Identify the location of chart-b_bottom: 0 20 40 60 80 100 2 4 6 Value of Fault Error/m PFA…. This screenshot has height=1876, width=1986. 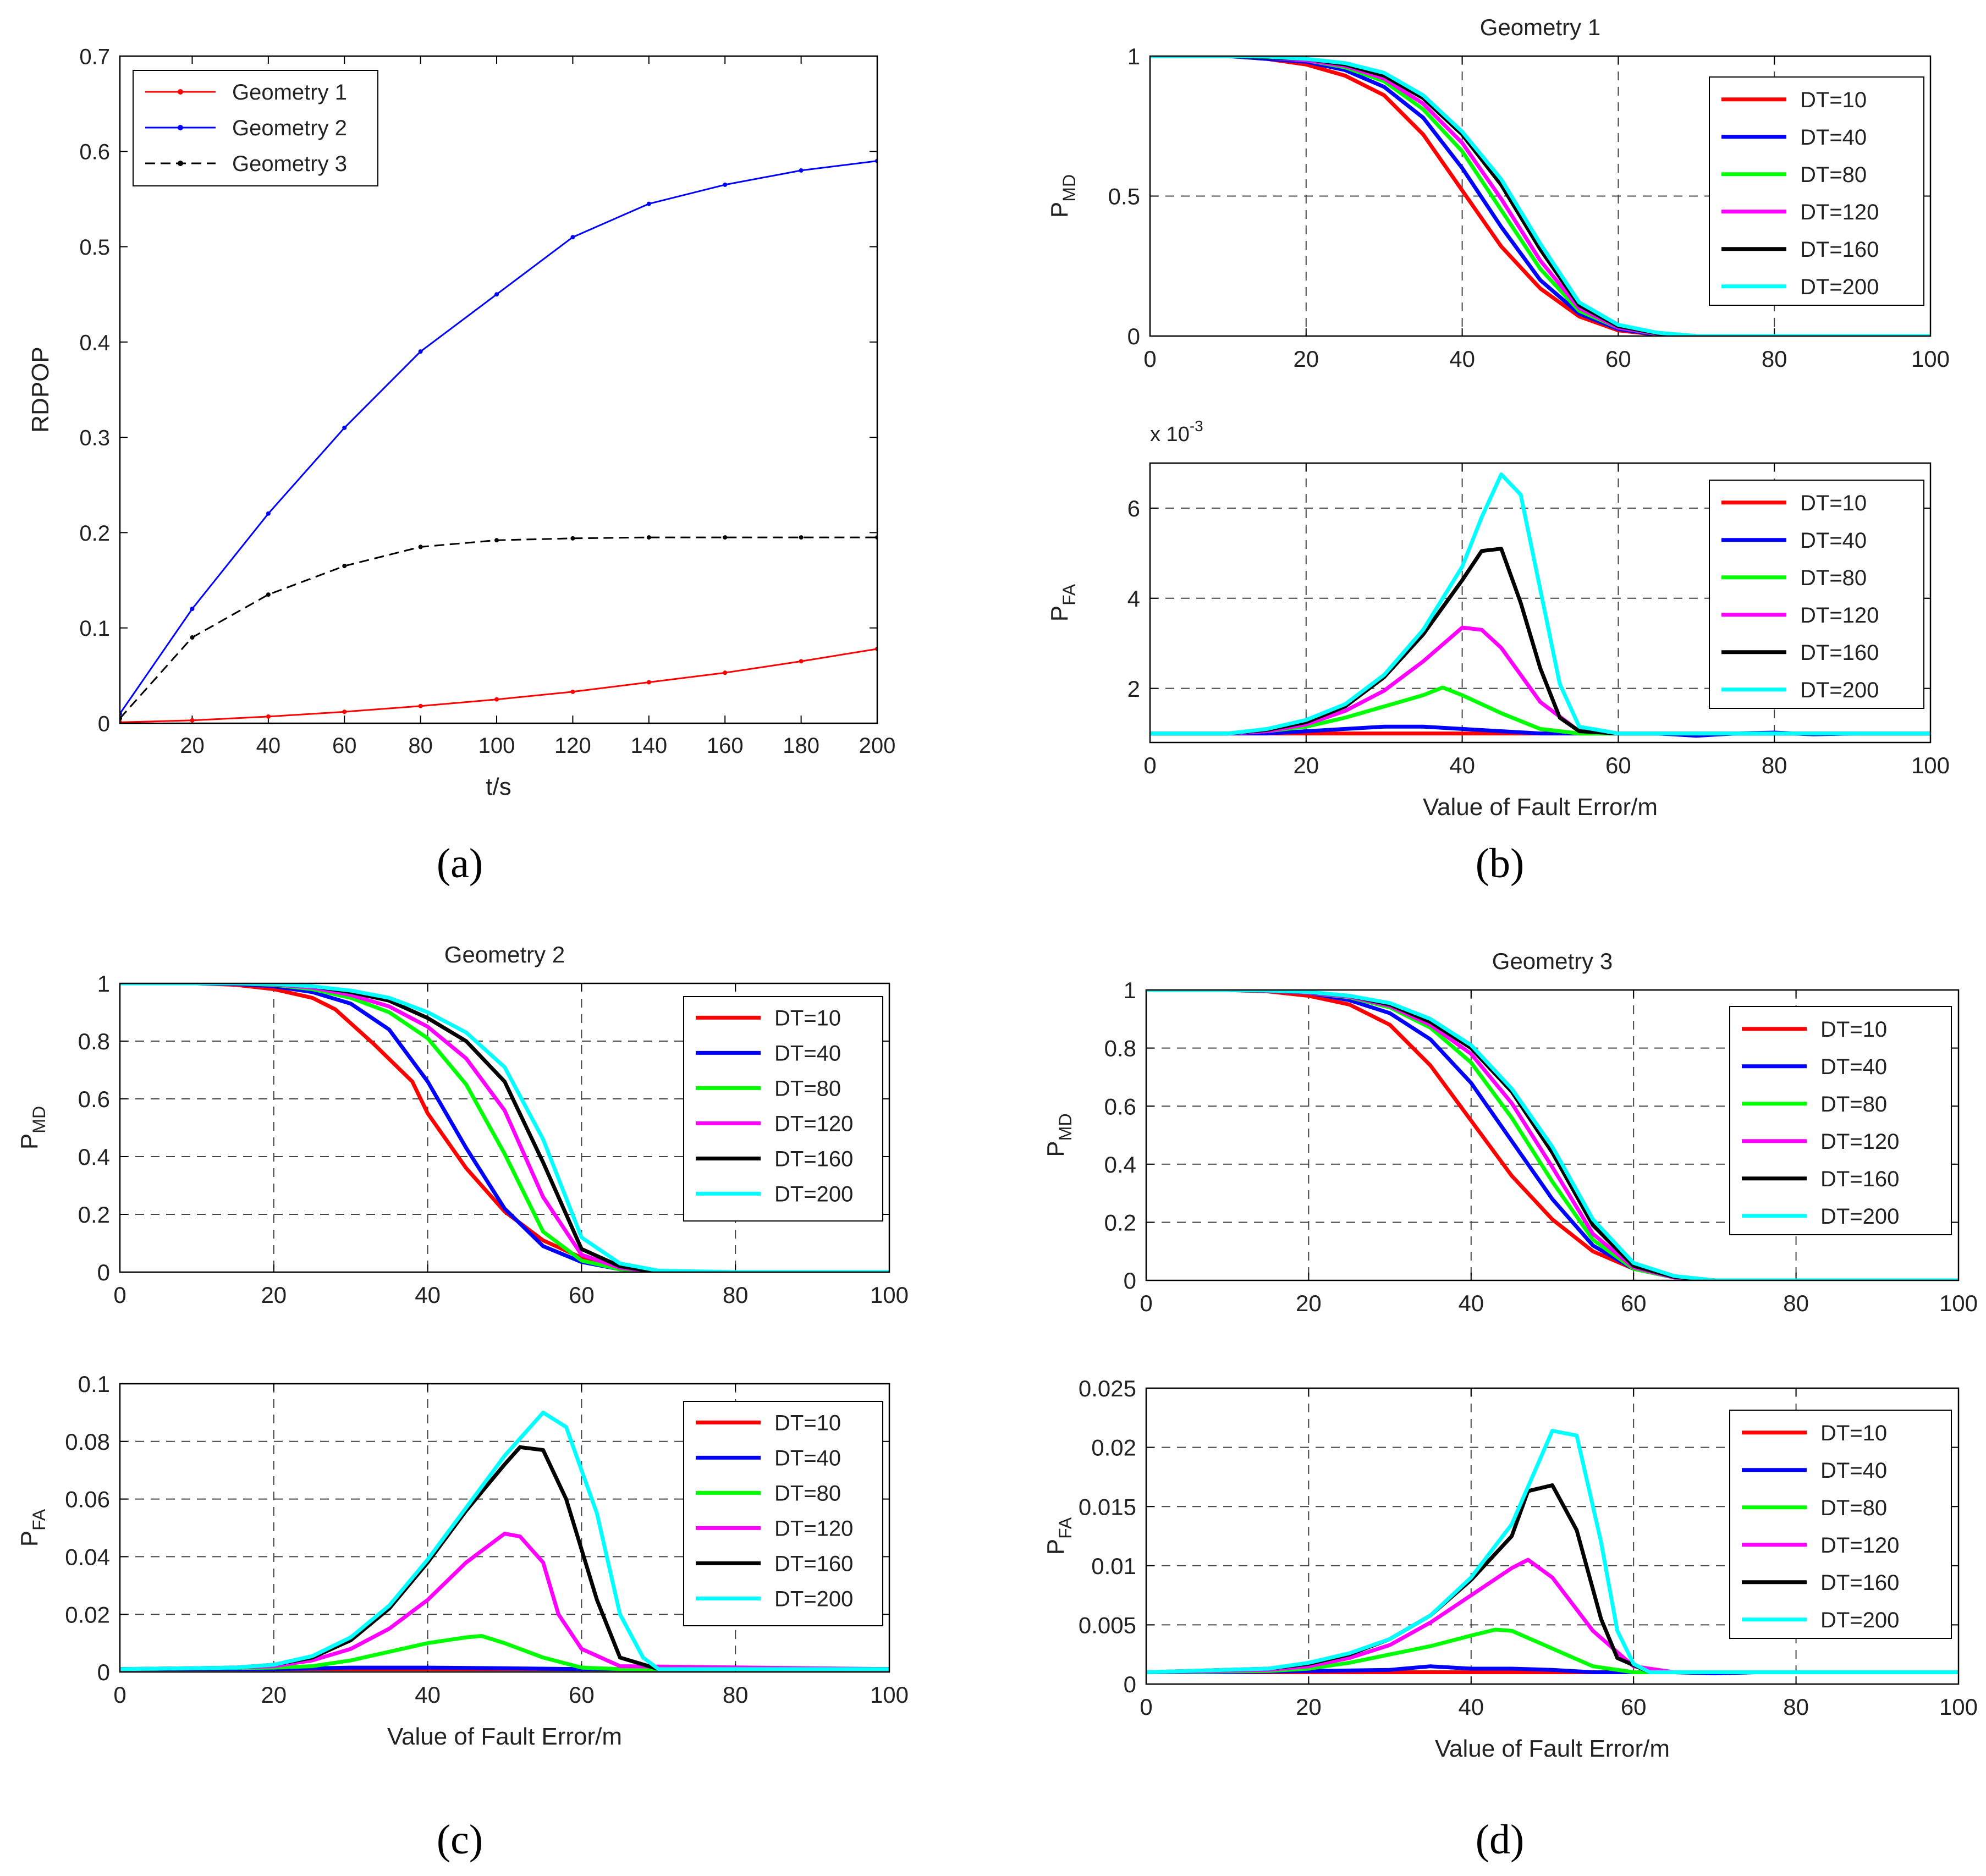
(1498, 619).